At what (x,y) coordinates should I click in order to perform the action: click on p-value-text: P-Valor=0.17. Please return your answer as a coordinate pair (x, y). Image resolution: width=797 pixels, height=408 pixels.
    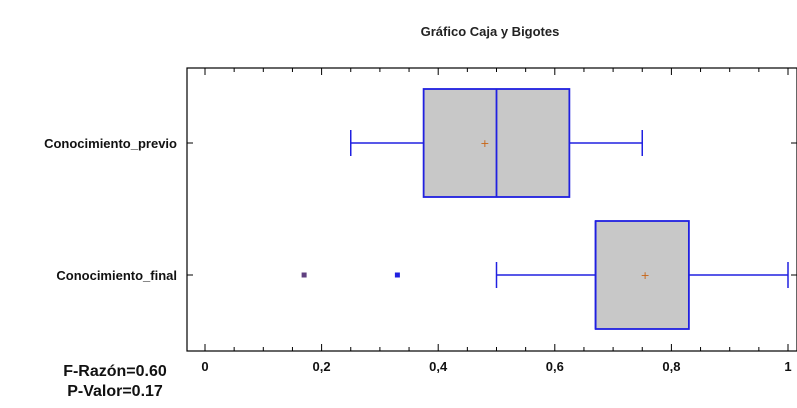
    Looking at the image, I should click on (115, 391).